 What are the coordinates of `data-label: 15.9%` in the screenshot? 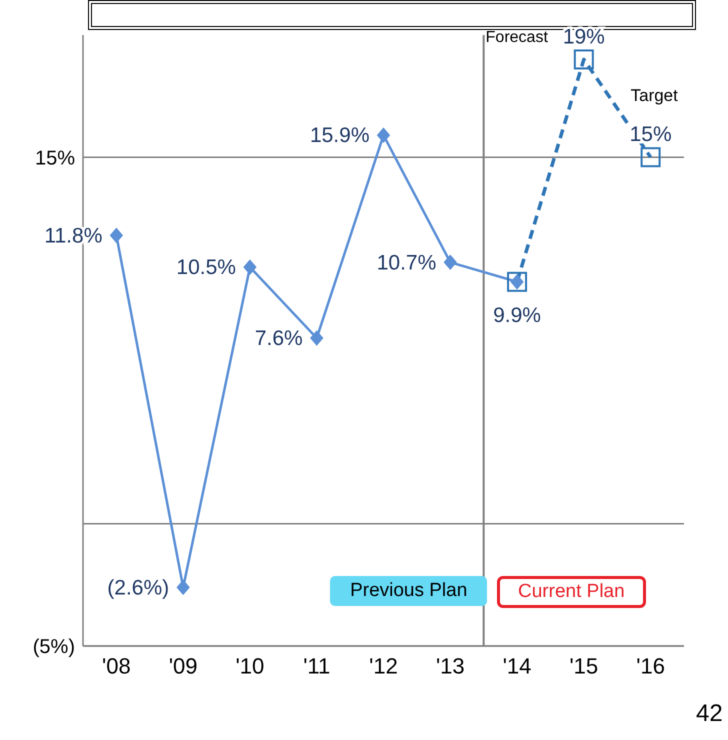 It's located at (340, 136).